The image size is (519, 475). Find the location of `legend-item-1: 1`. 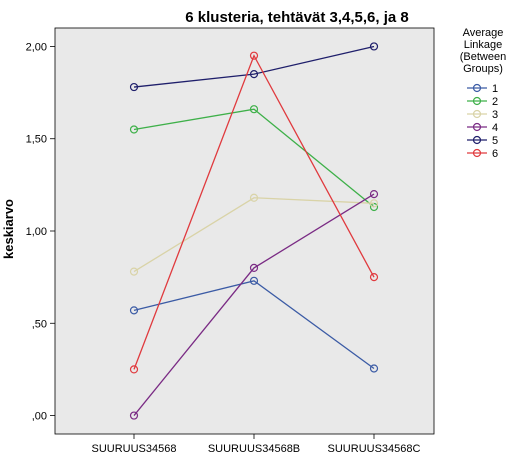

legend-item-1: 1 is located at coordinates (482, 89).